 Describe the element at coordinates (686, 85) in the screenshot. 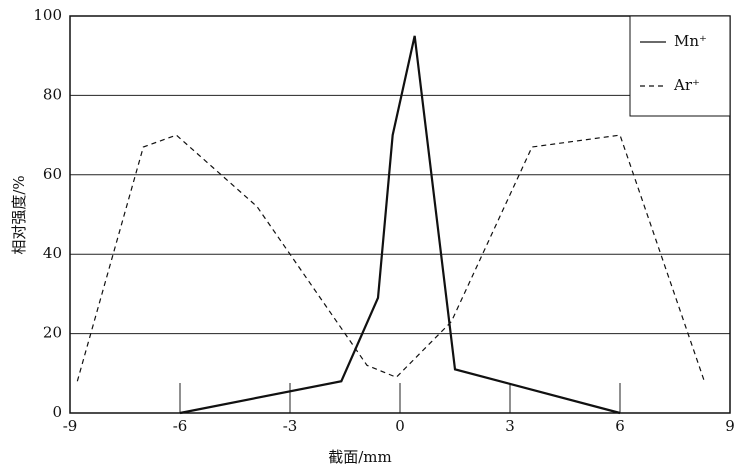

I see `legend-label: Ar⁺` at that location.